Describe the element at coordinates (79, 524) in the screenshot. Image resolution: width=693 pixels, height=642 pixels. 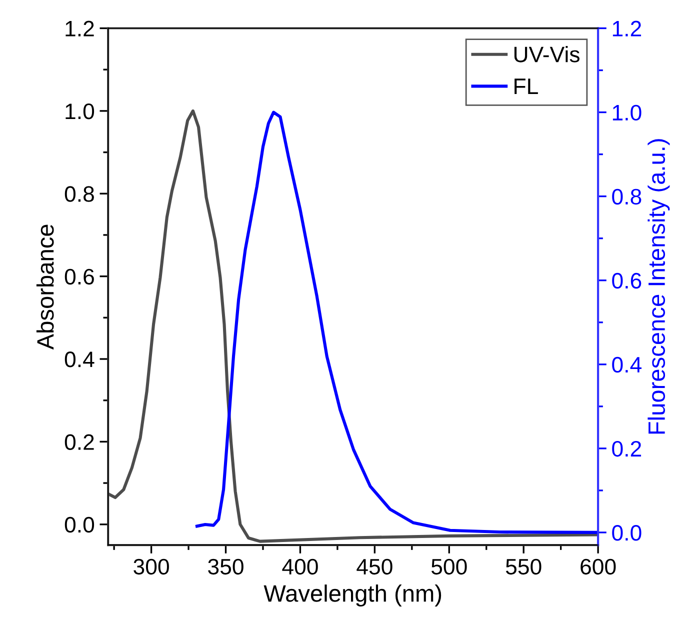
I see `y-tick-label: 0.0` at that location.